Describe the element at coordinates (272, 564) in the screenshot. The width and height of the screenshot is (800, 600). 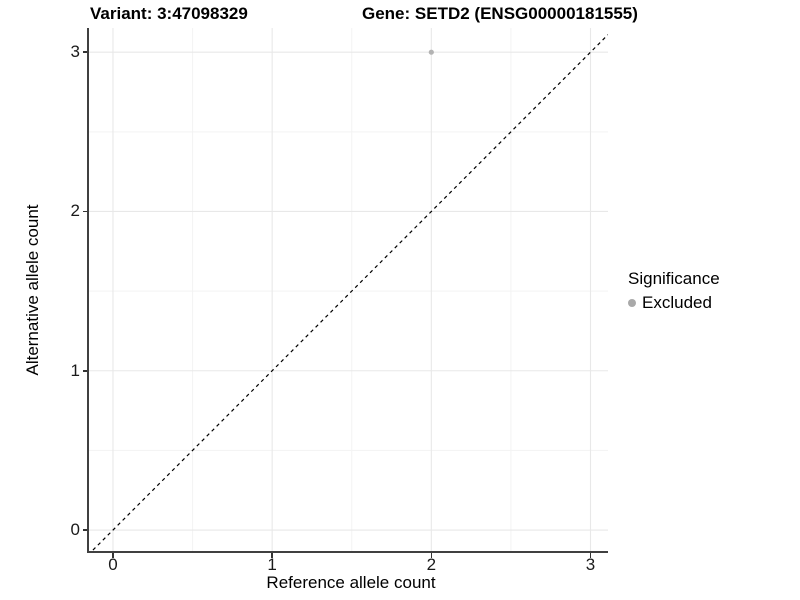
I see `x-tick-label: 1` at that location.